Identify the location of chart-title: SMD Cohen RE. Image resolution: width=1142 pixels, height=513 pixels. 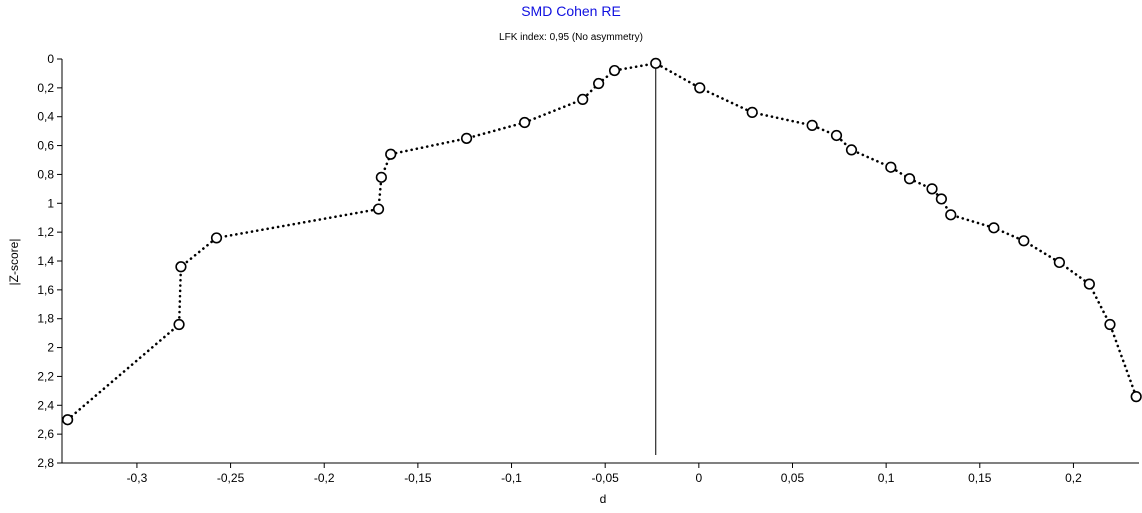
(571, 11).